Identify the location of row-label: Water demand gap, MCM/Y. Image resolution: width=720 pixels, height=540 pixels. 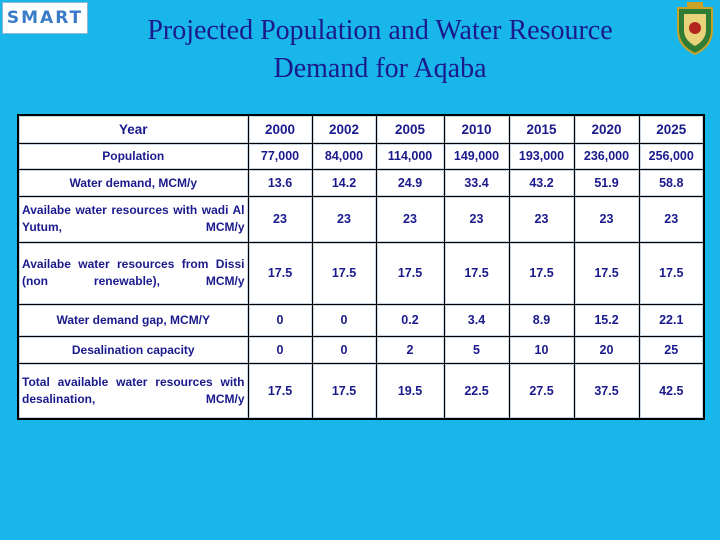
(133, 320).